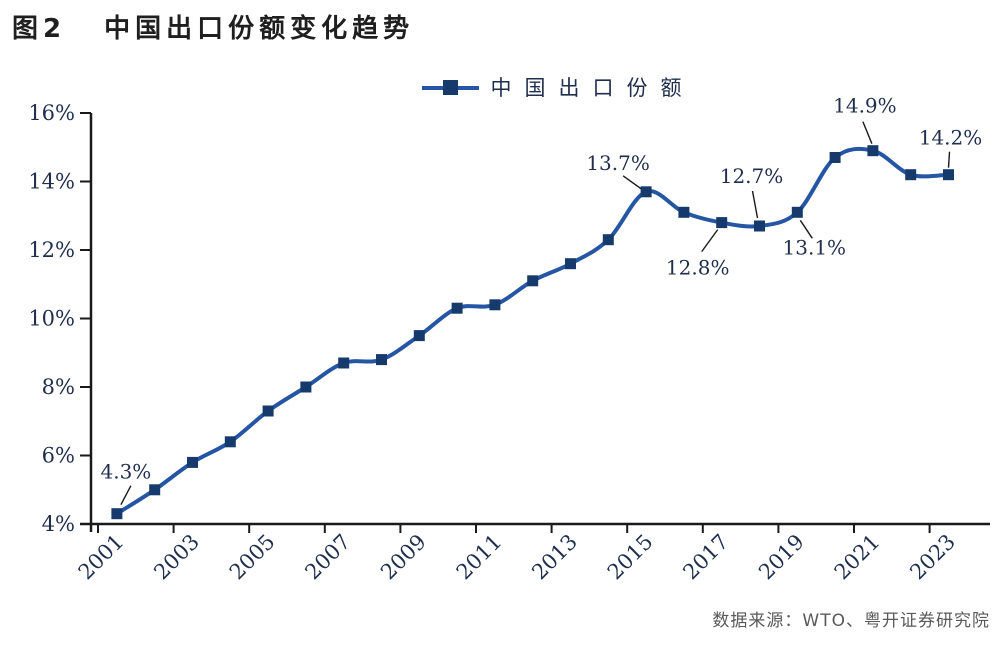 The width and height of the screenshot is (1000, 649). I want to click on chart-legend: 中国出口份额, so click(529, 87).